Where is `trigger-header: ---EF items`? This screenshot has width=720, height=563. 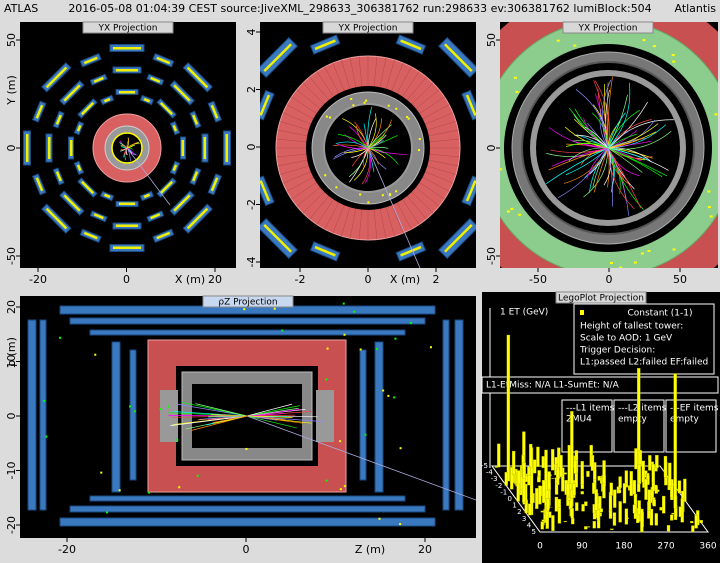
trigger-header: ---EF items is located at coordinates (694, 409).